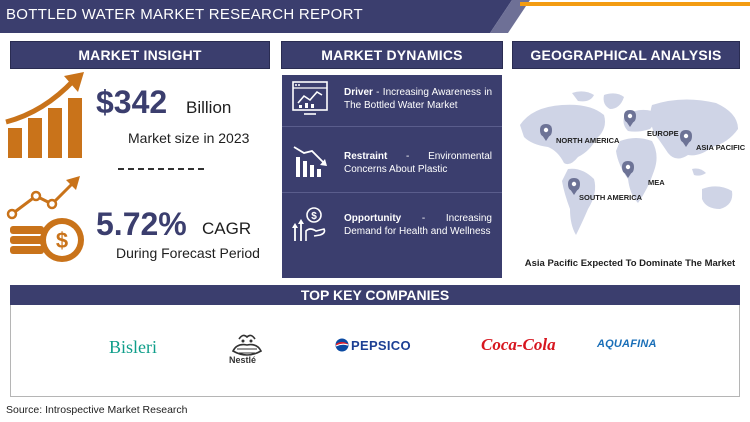 The image size is (750, 422). I want to click on analytics-screen-icon, so click(310, 99).